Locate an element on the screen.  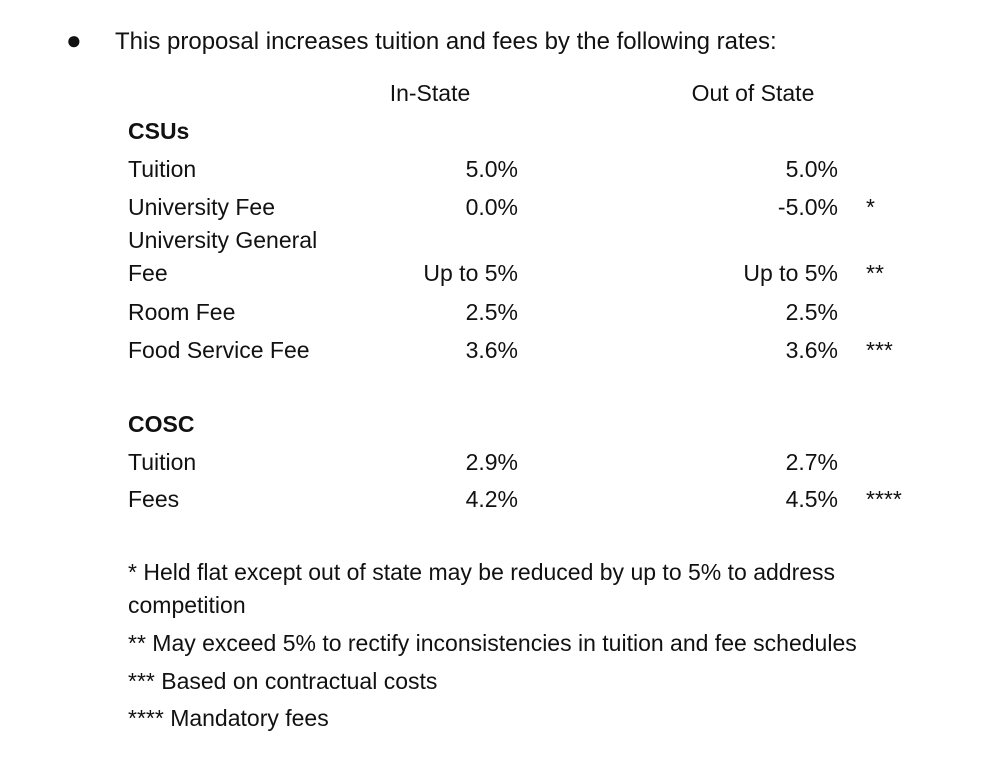
footnote: *** Based on contractual costs is located at coordinates (283, 681).